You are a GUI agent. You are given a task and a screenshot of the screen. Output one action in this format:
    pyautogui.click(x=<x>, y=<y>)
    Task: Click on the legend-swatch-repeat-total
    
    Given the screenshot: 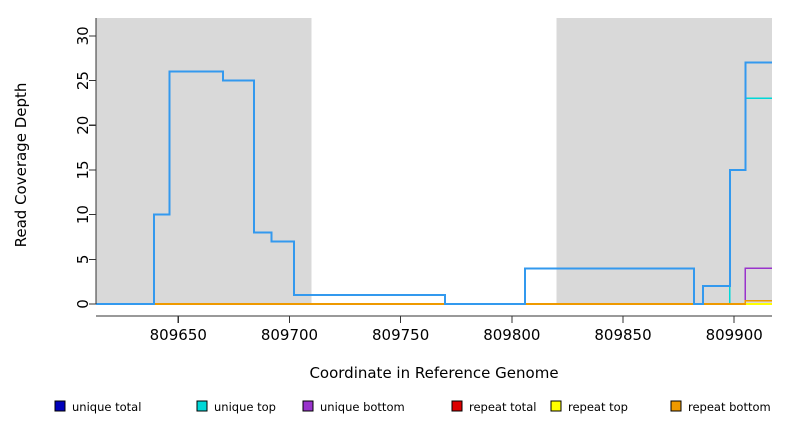 What is the action you would take?
    pyautogui.click(x=457, y=406)
    